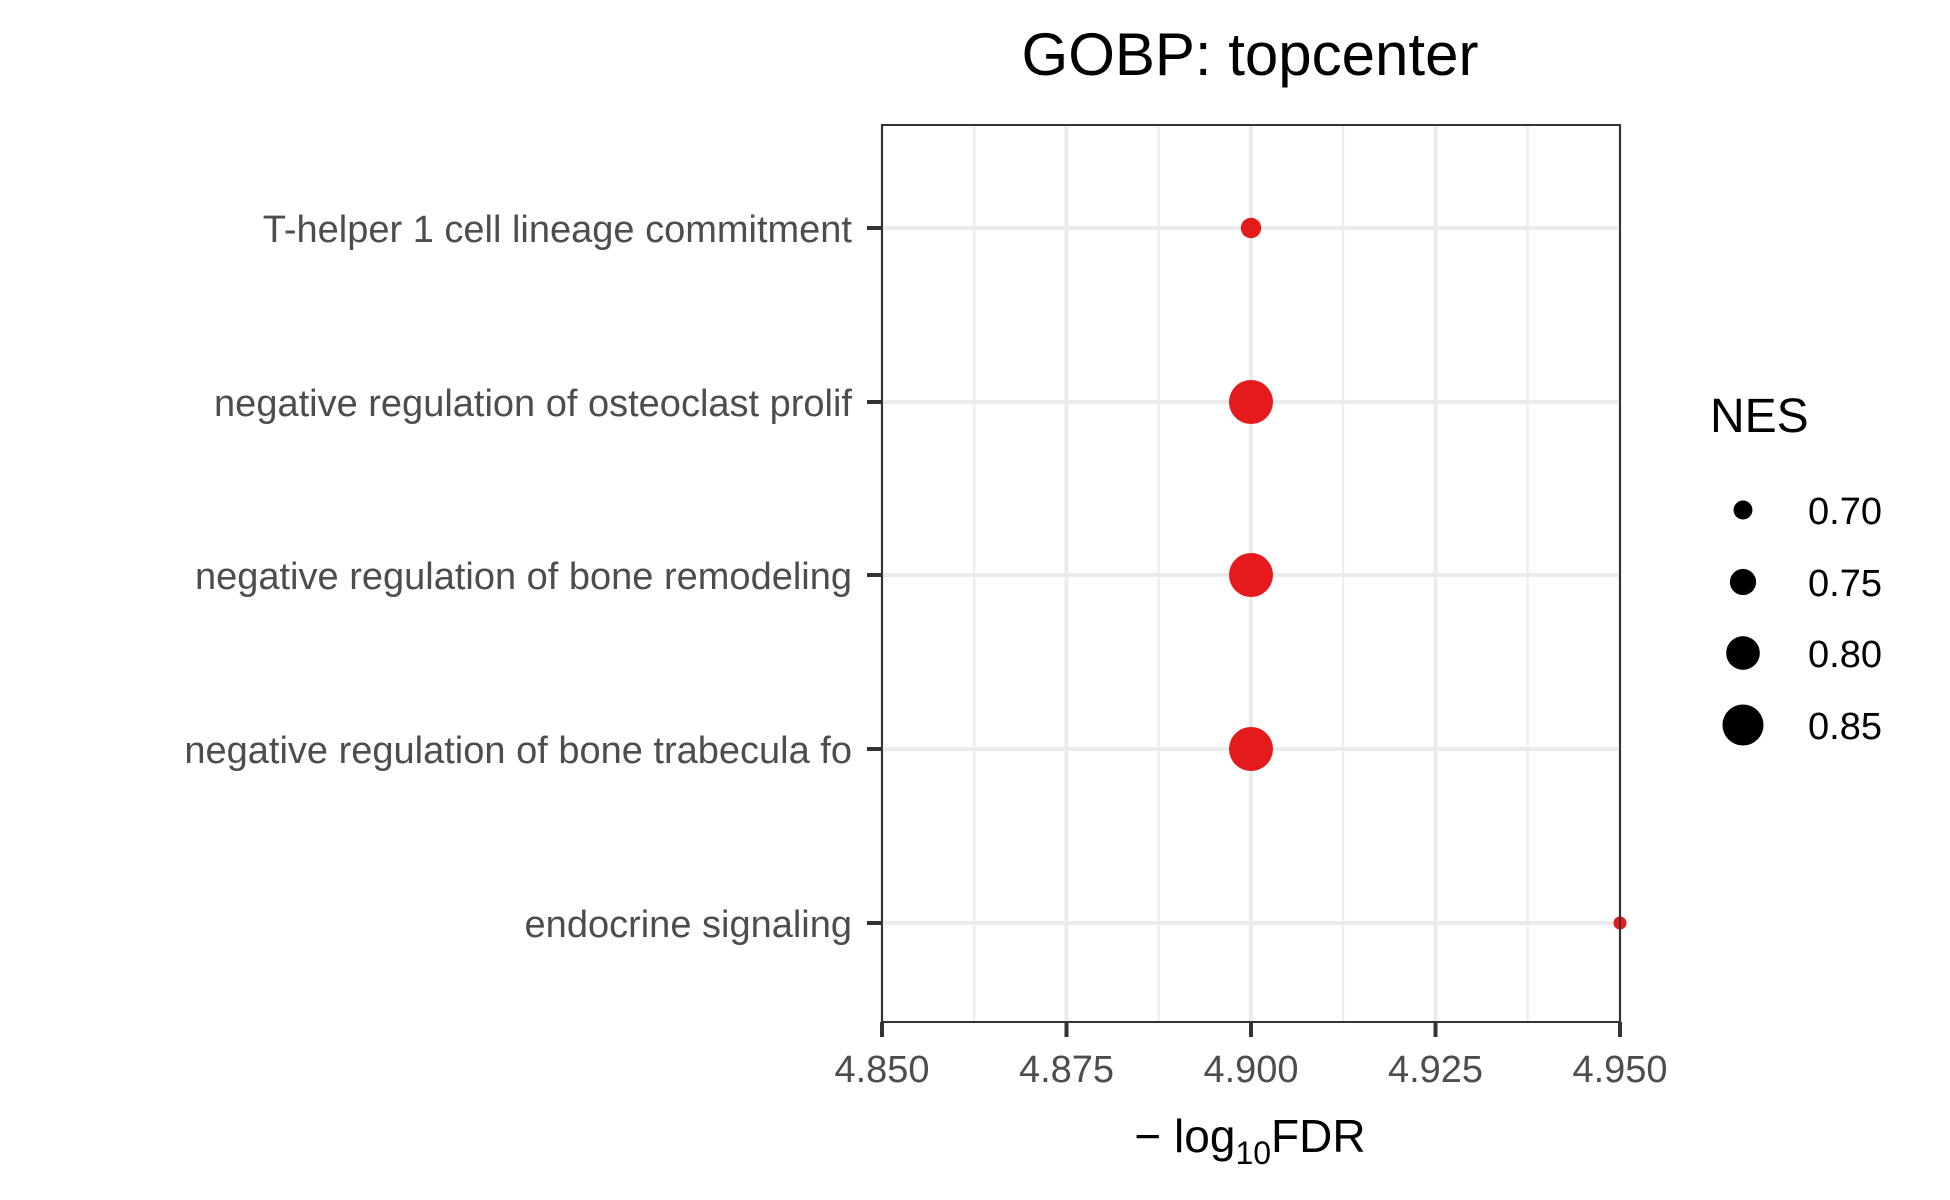  I want to click on legend-label: 0.85, so click(1845, 727).